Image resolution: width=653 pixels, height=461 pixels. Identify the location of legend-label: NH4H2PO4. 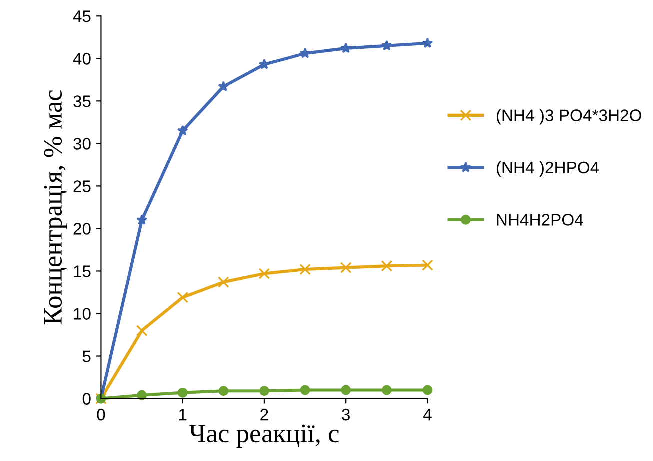
(540, 220).